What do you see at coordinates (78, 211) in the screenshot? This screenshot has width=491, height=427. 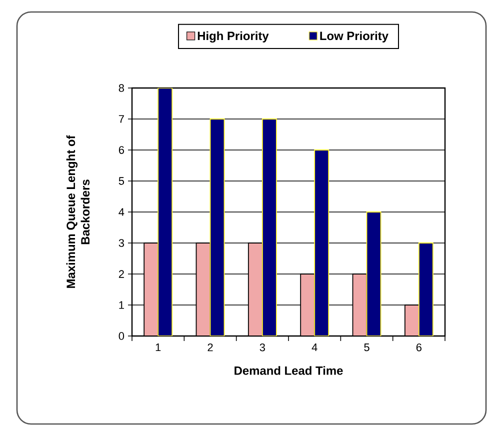 I see `y-axis-title: Maximum Queue Lenght of Backorders` at bounding box center [78, 211].